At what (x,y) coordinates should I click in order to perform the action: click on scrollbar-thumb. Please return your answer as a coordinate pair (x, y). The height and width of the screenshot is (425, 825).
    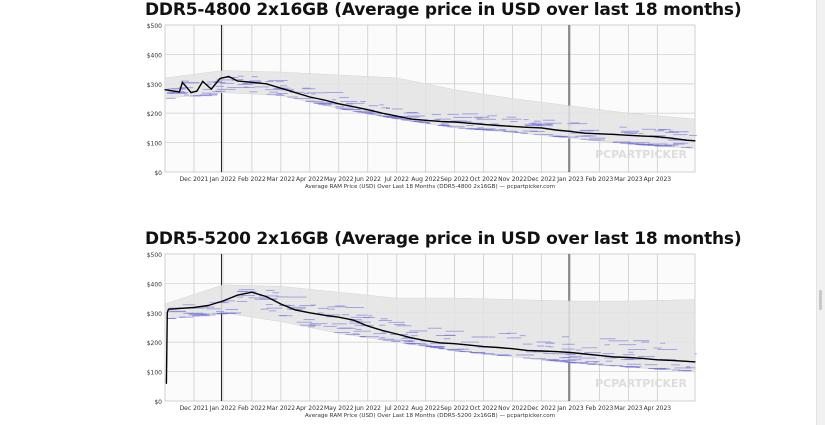
    Looking at the image, I should click on (820, 300).